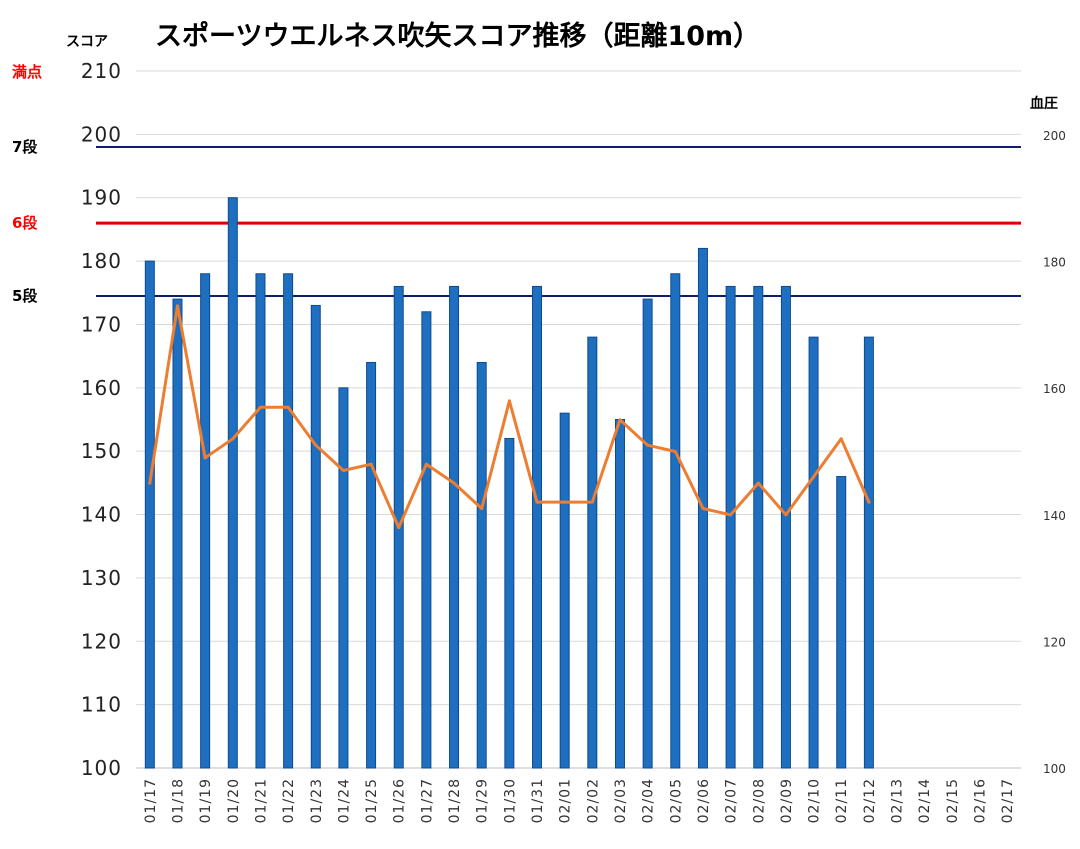 This screenshot has height=849, width=1080. I want to click on y-tick-label: 100, so click(101, 768).